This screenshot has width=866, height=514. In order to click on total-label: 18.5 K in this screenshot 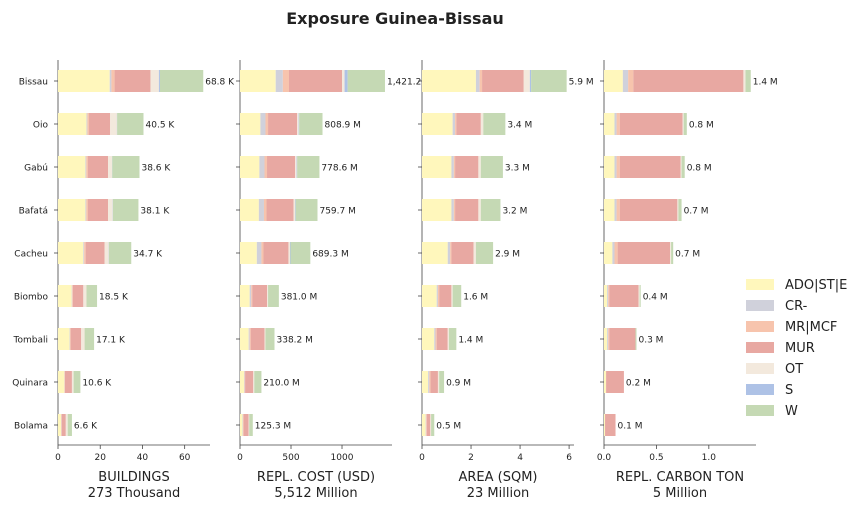, I will do `click(114, 298)`.